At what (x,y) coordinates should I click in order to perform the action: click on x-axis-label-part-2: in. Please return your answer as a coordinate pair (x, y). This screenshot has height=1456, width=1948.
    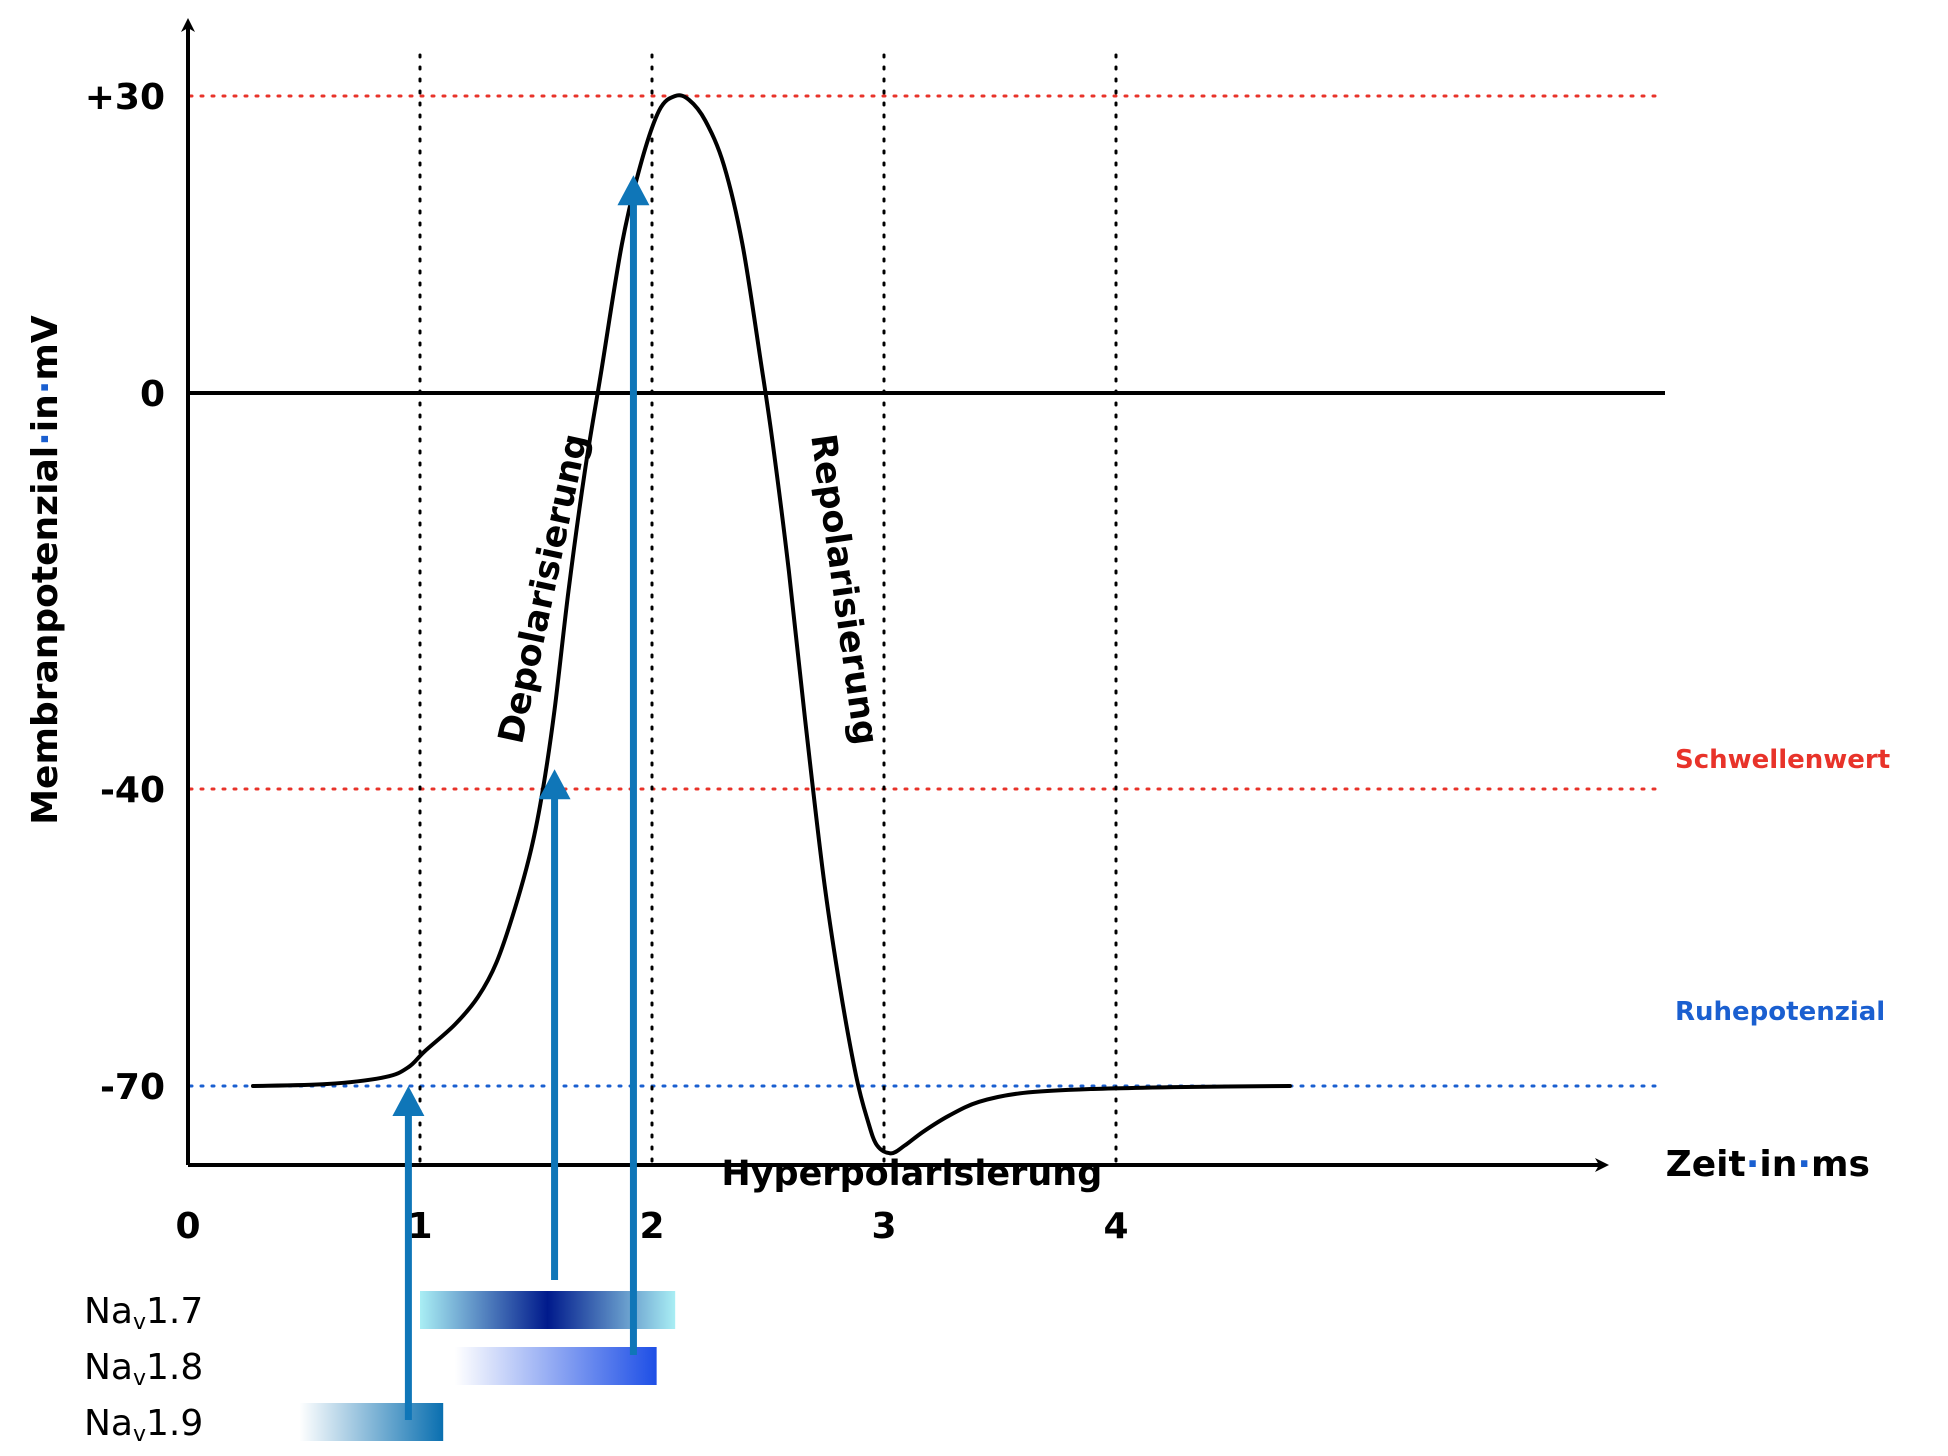
    Looking at the image, I should click on (1778, 1164).